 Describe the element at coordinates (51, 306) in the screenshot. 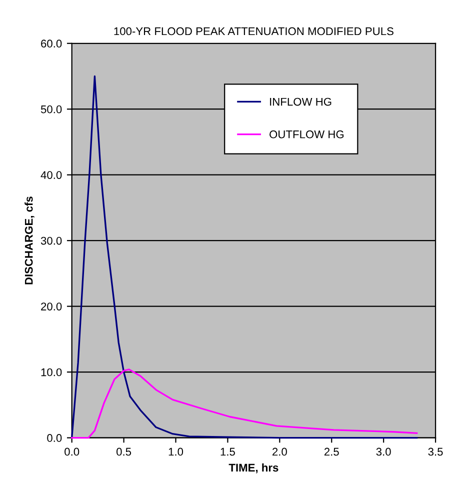

I see `y-tick-label: 20.0` at that location.